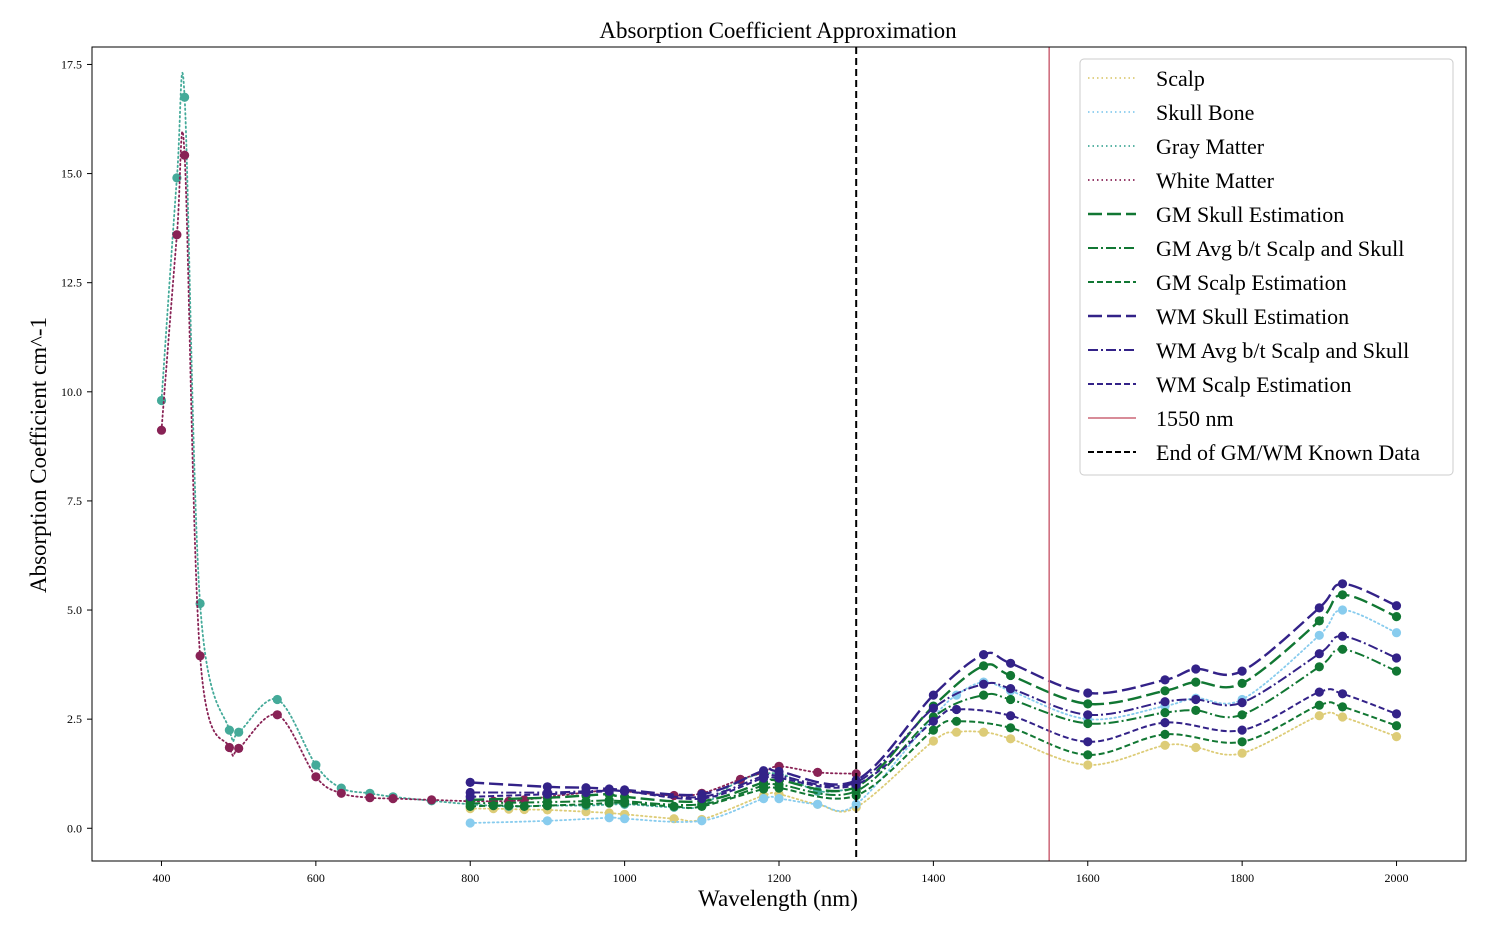  I want to click on y-tick-label-6: 15.0, so click(71, 174).